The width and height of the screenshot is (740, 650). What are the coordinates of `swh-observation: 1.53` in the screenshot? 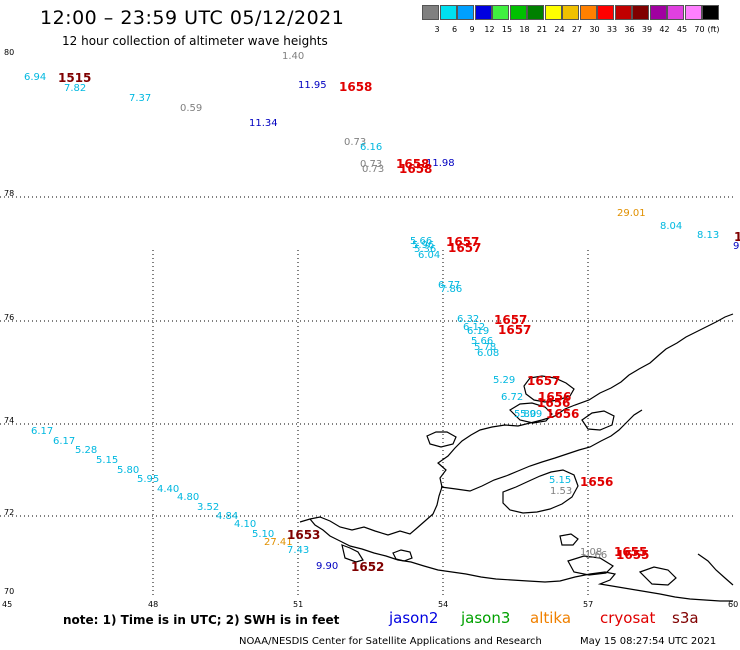 It's located at (561, 491).